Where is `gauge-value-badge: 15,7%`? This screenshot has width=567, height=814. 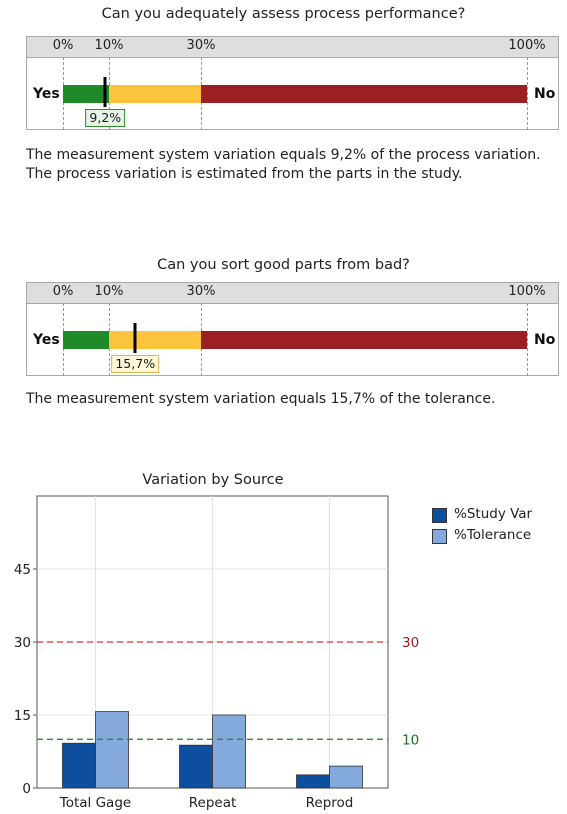
gauge-value-badge: 15,7% is located at coordinates (135, 364).